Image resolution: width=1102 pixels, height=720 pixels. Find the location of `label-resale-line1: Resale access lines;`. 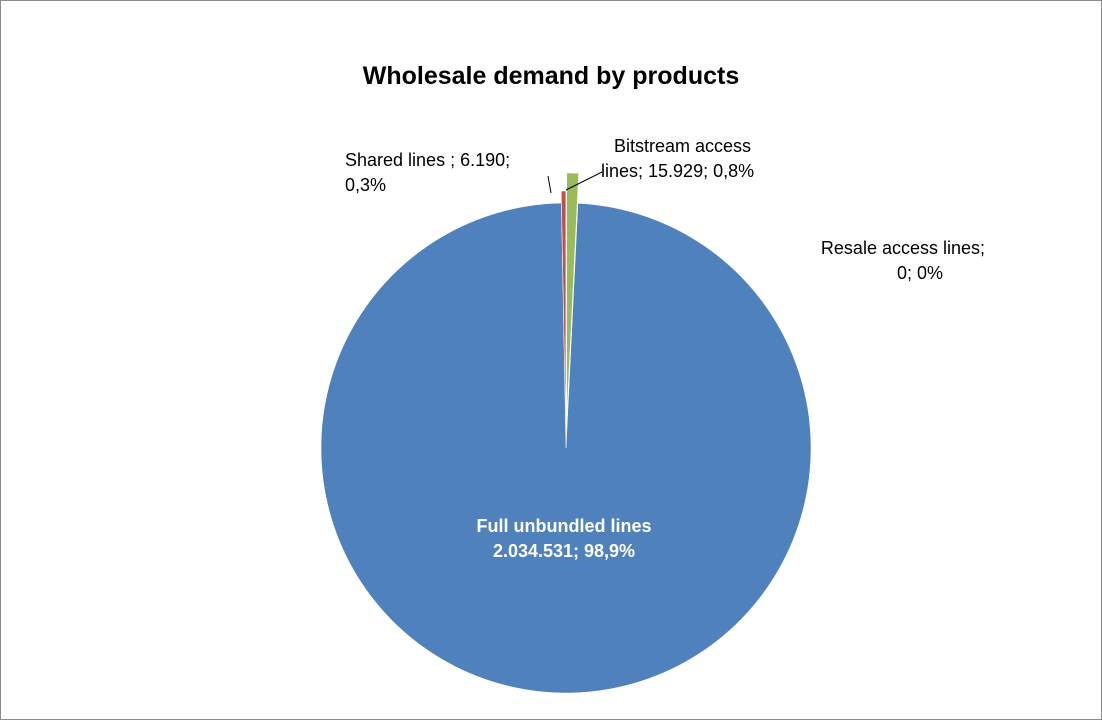

label-resale-line1: Resale access lines; is located at coordinates (902, 248).